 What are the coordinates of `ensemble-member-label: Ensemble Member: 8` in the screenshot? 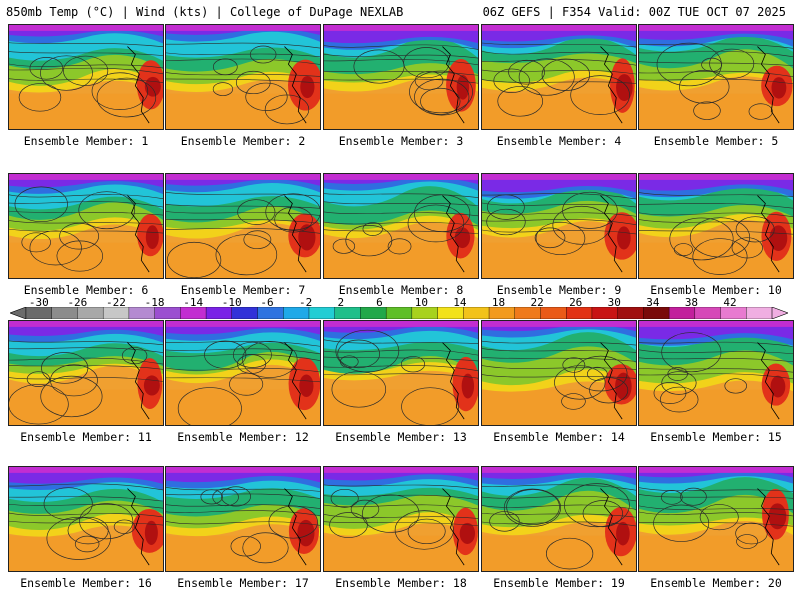 It's located at (401, 290).